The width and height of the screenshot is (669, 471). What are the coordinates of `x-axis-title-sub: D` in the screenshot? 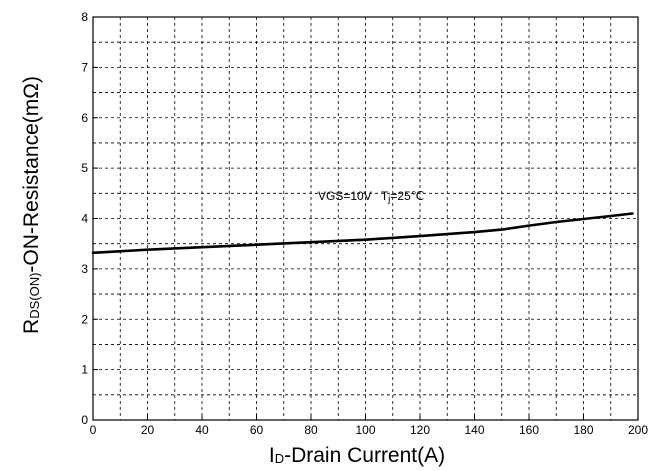 It's located at (279, 458).